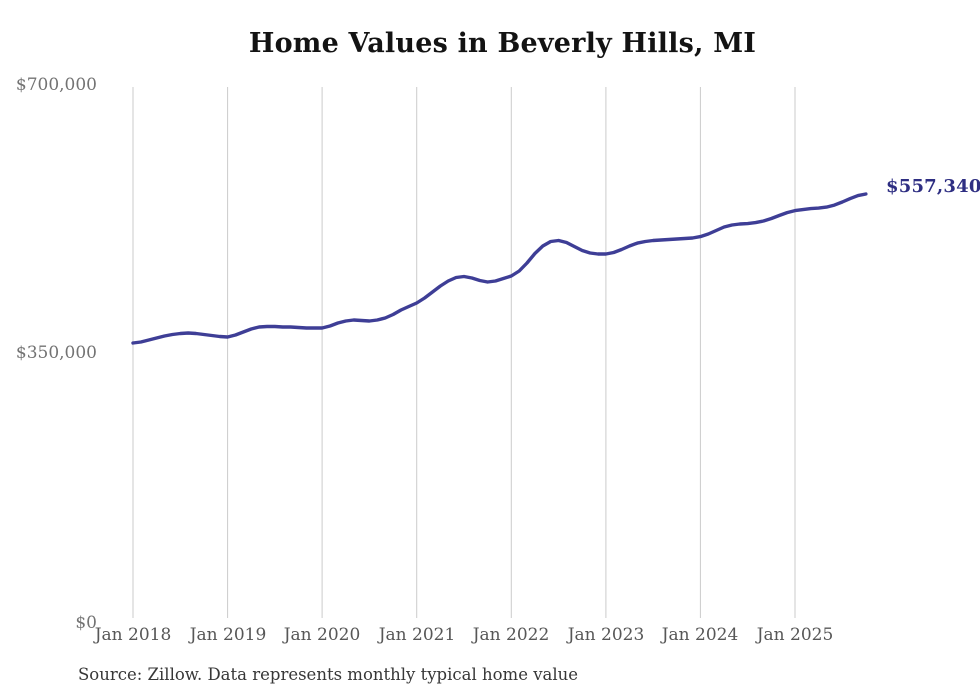  Describe the element at coordinates (700, 635) in the screenshot. I see `x-axis-tick-jan-2024: Jan 2024` at that location.